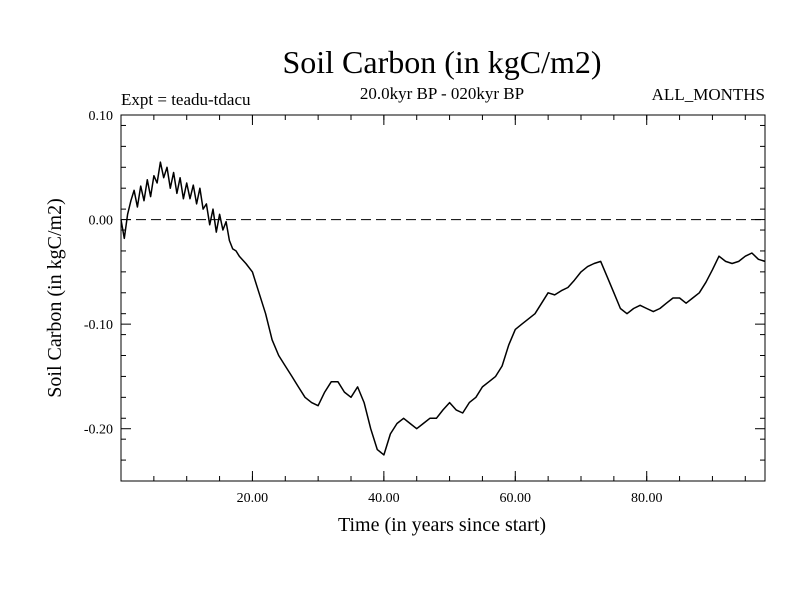  Describe the element at coordinates (516, 498) in the screenshot. I see `x-tick-label: 60.00` at that location.